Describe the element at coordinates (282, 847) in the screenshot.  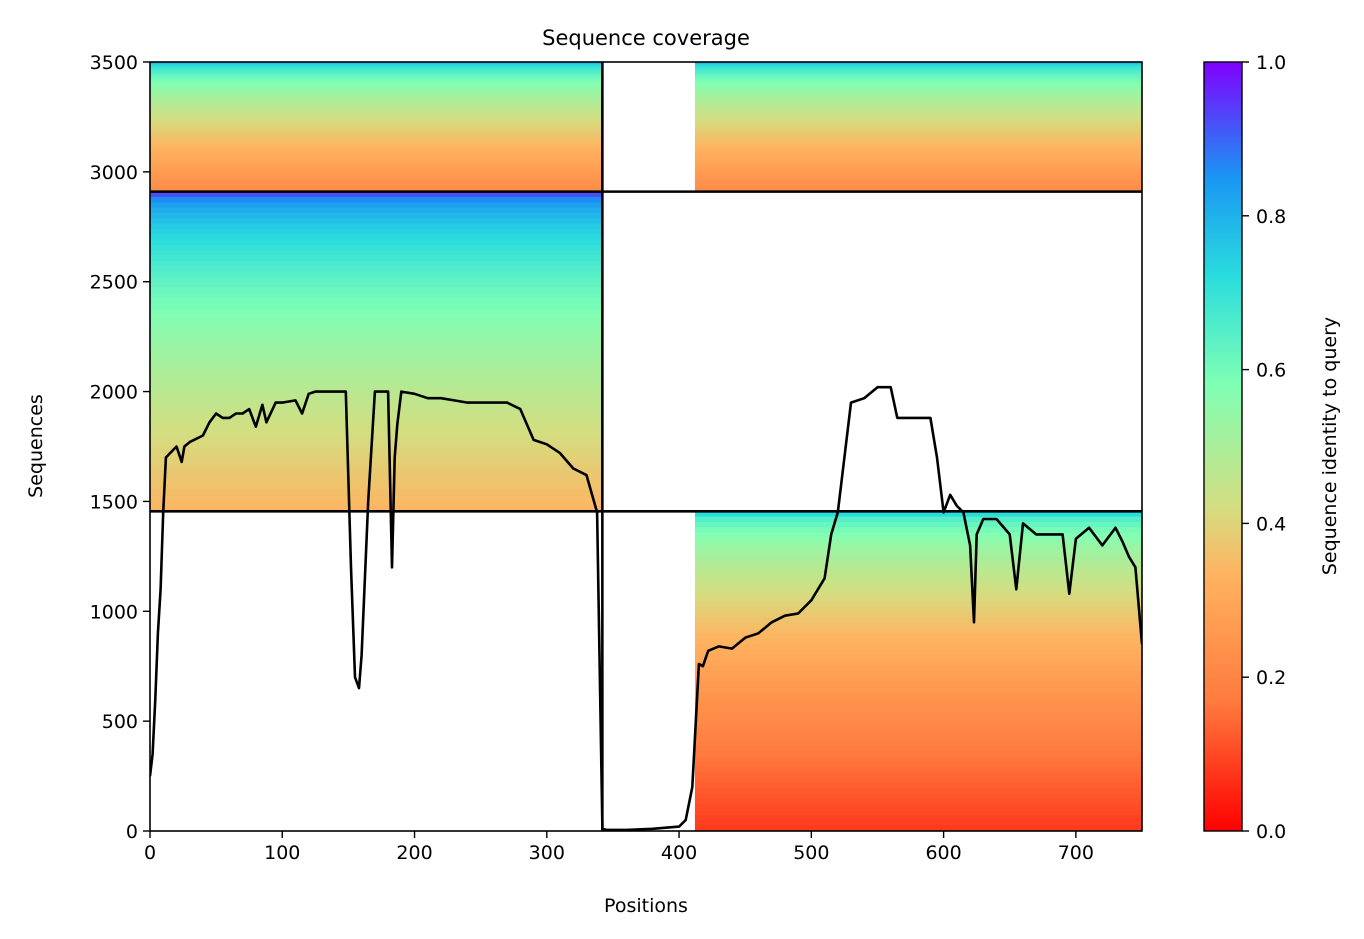
I see `x-tick: 100` at that location.